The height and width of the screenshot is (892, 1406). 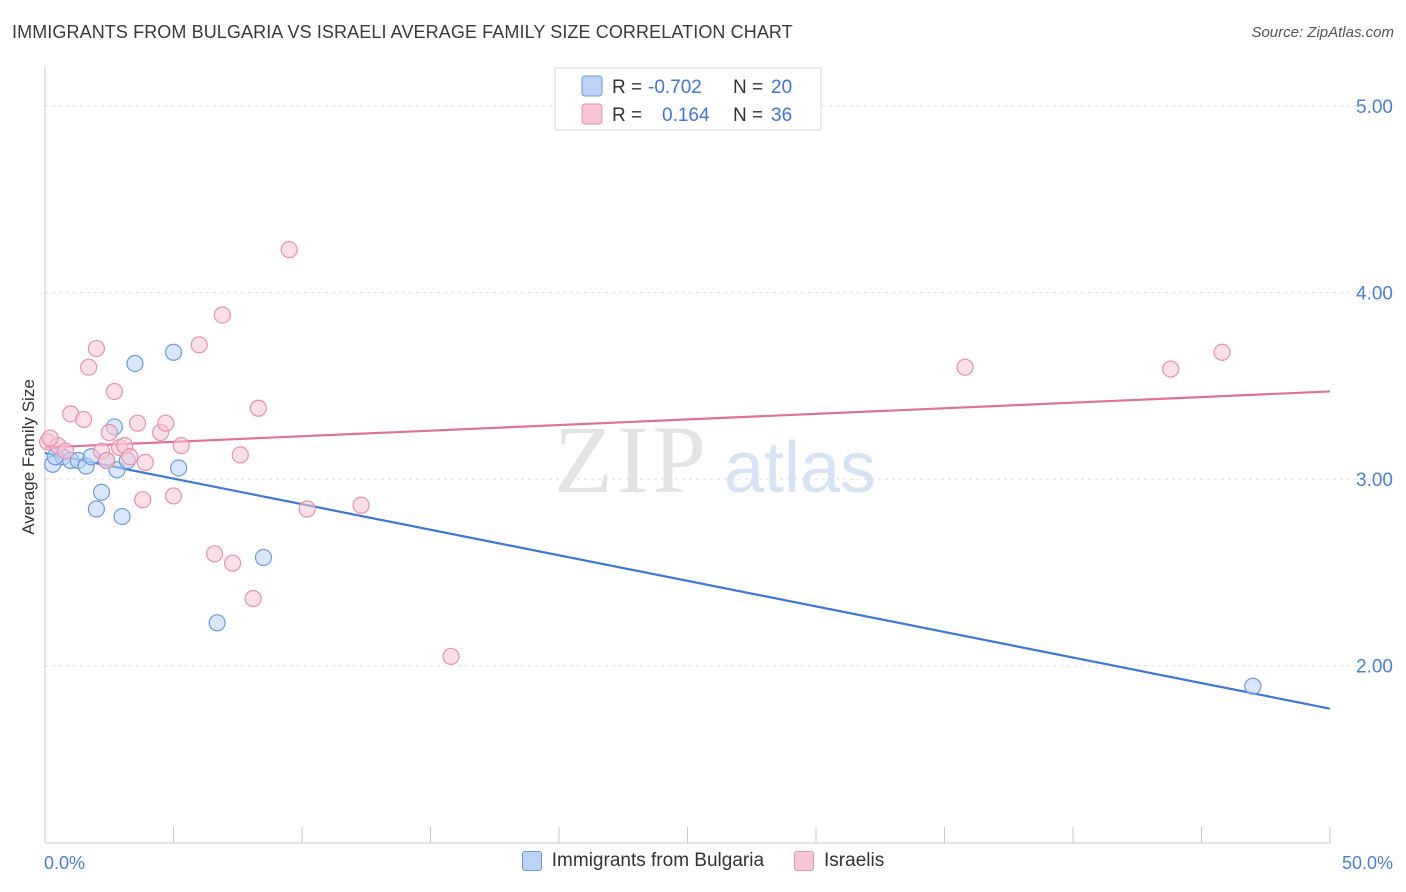 What do you see at coordinates (854, 860) in the screenshot?
I see `legend-label-israelis: Israelis` at bounding box center [854, 860].